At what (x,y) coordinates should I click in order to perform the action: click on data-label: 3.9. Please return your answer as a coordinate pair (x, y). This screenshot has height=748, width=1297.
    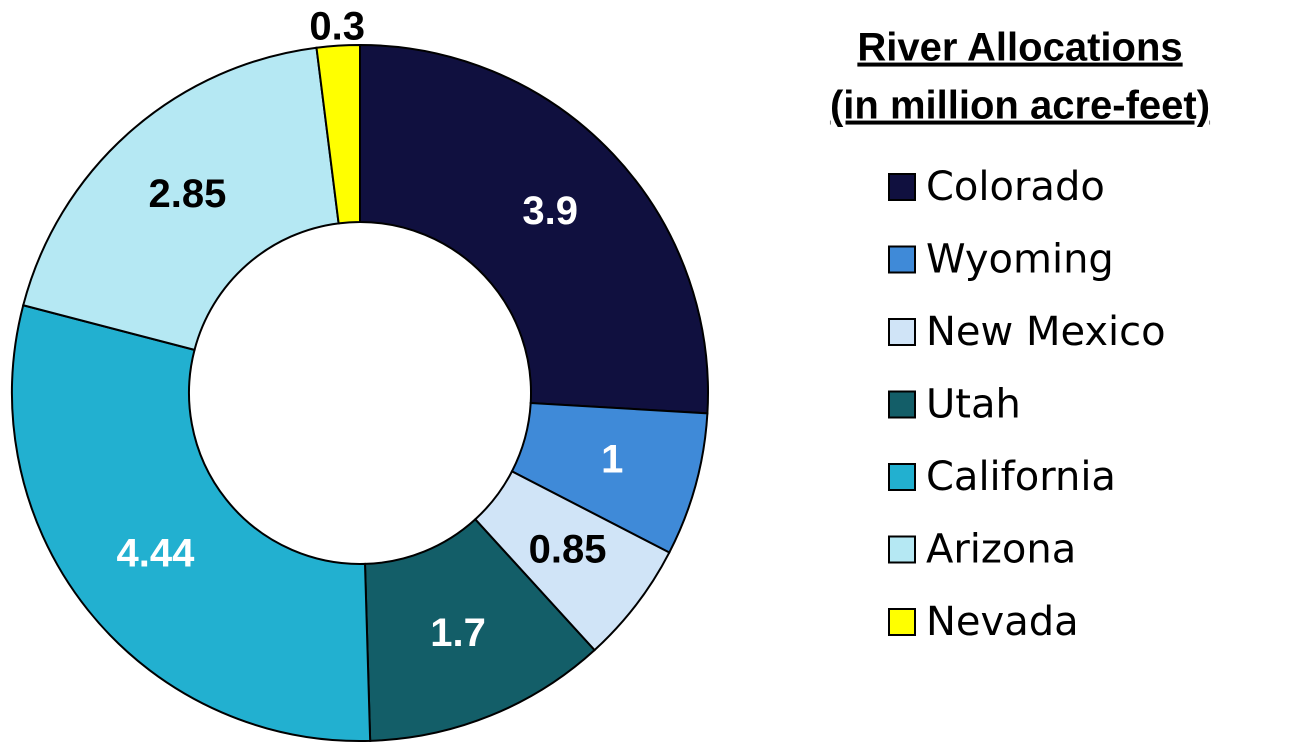
    Looking at the image, I should click on (550, 211).